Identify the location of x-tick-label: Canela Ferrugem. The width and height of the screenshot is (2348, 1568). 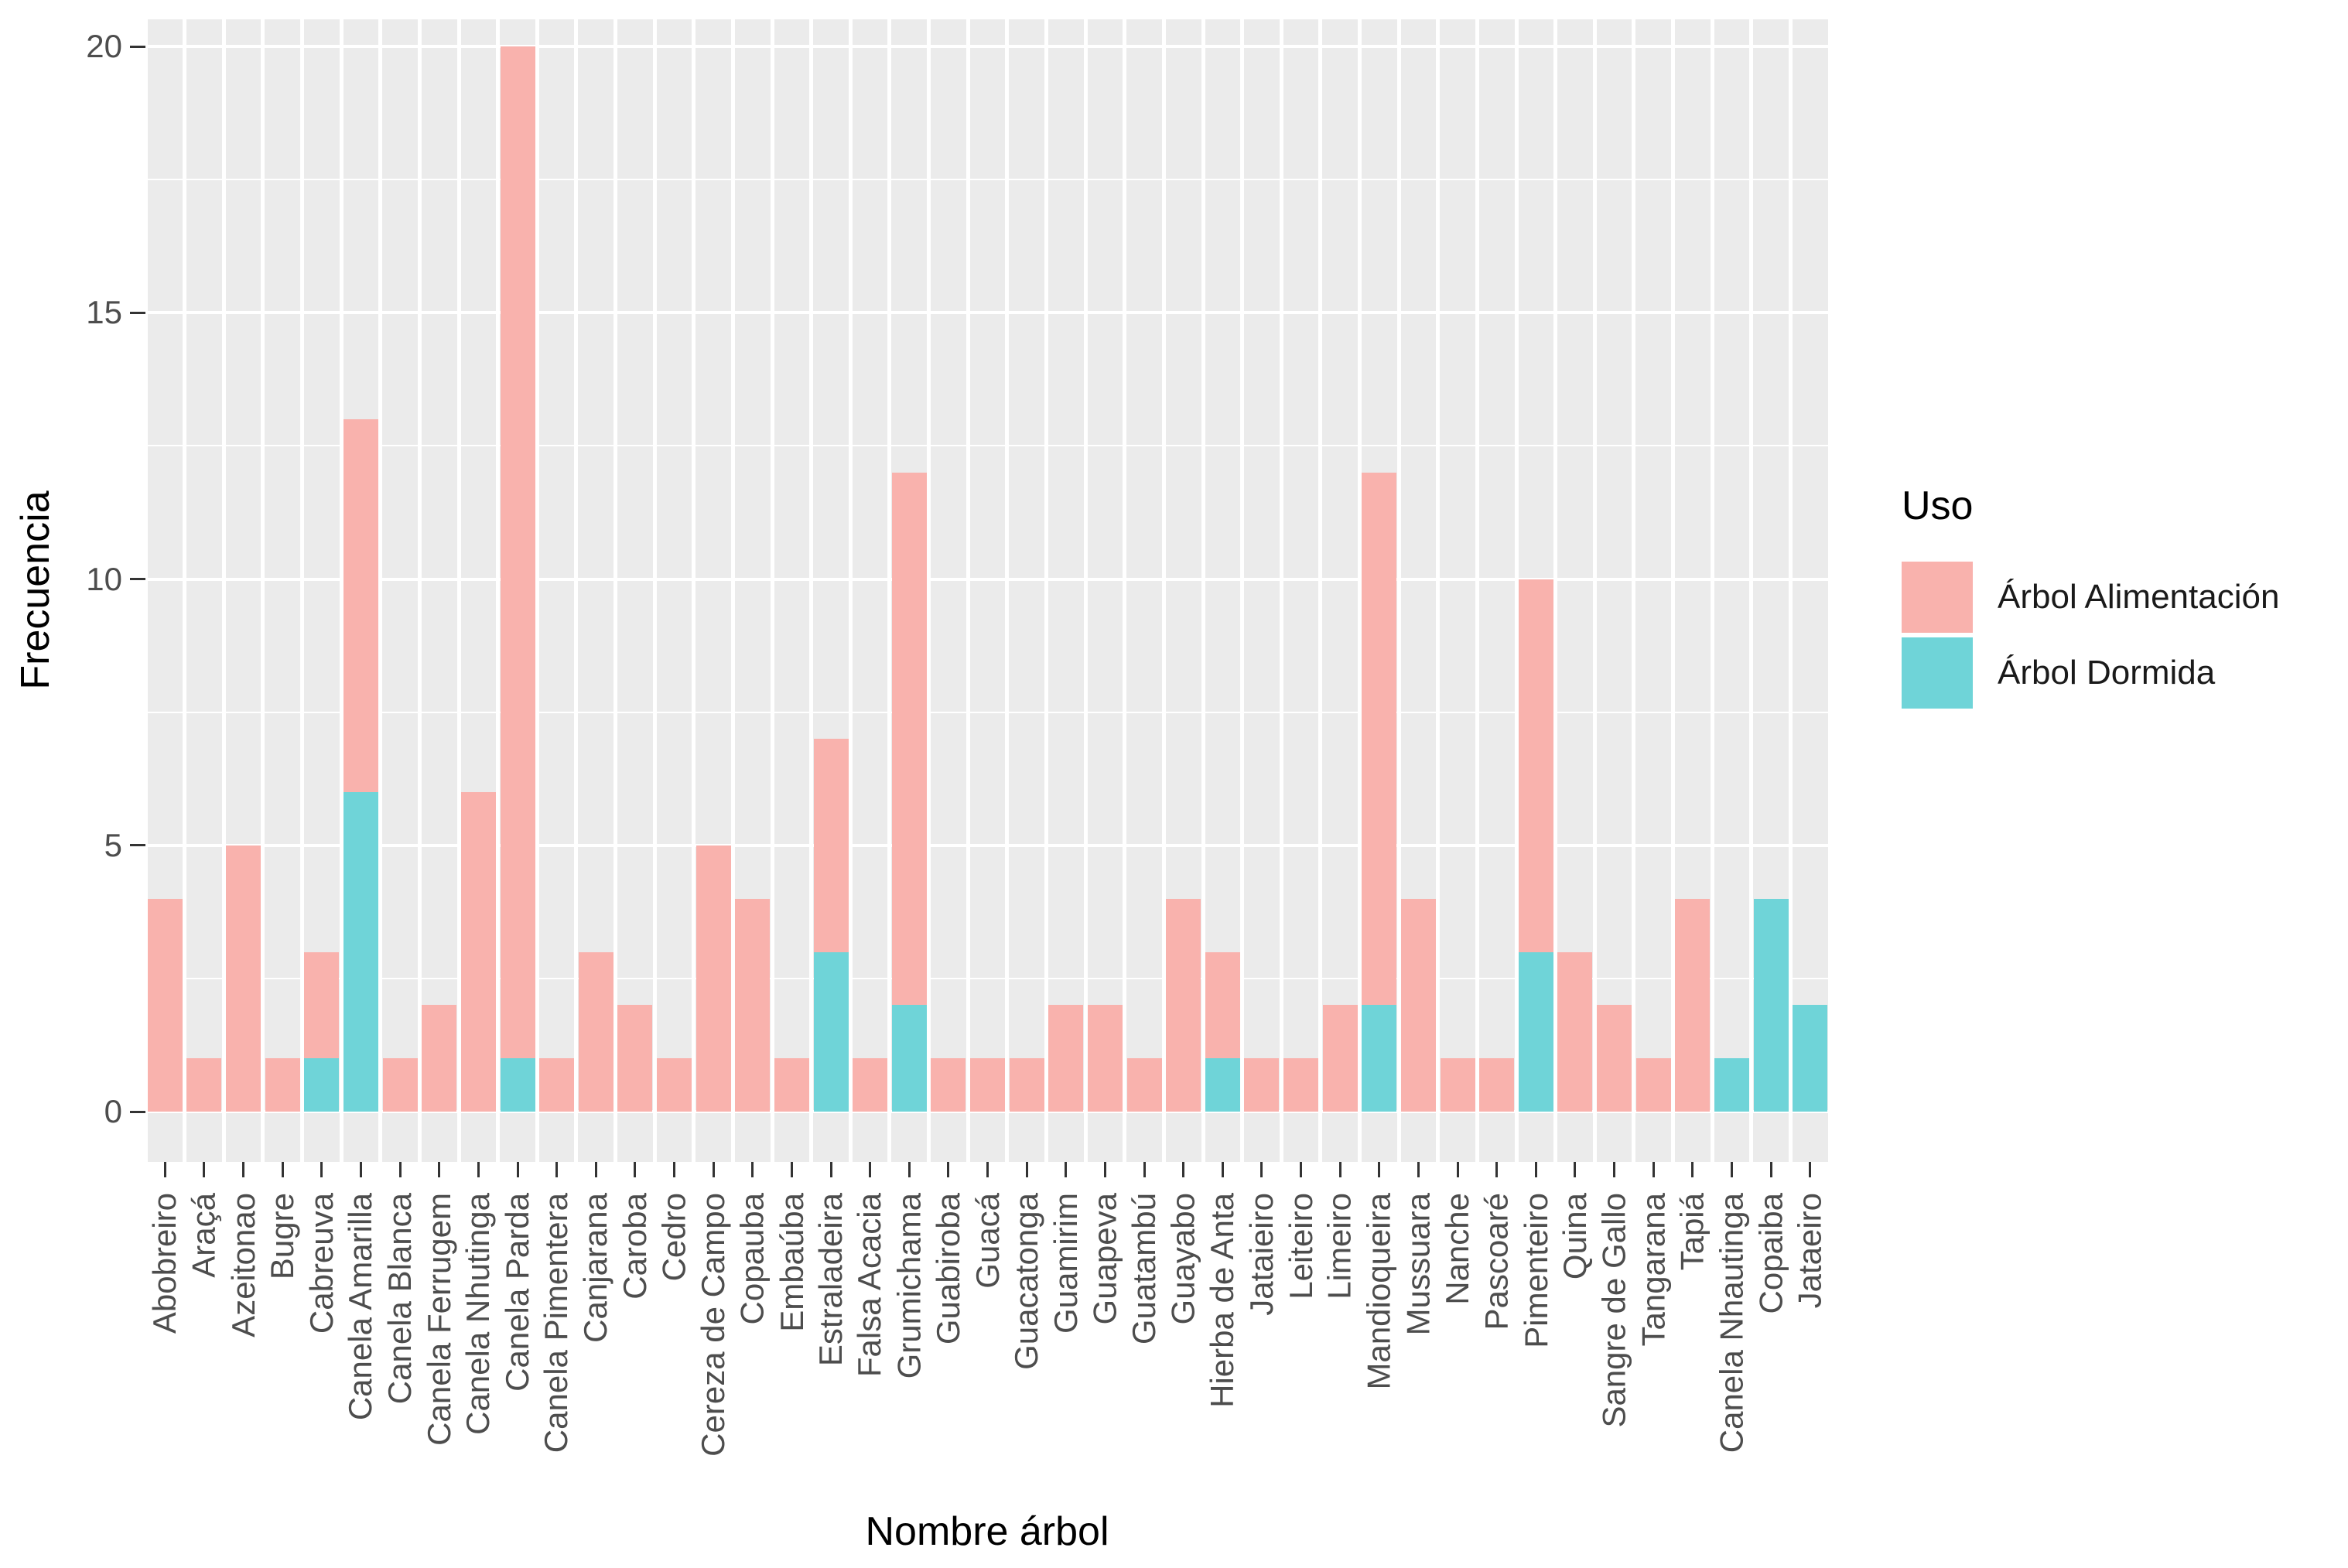
(438, 1319).